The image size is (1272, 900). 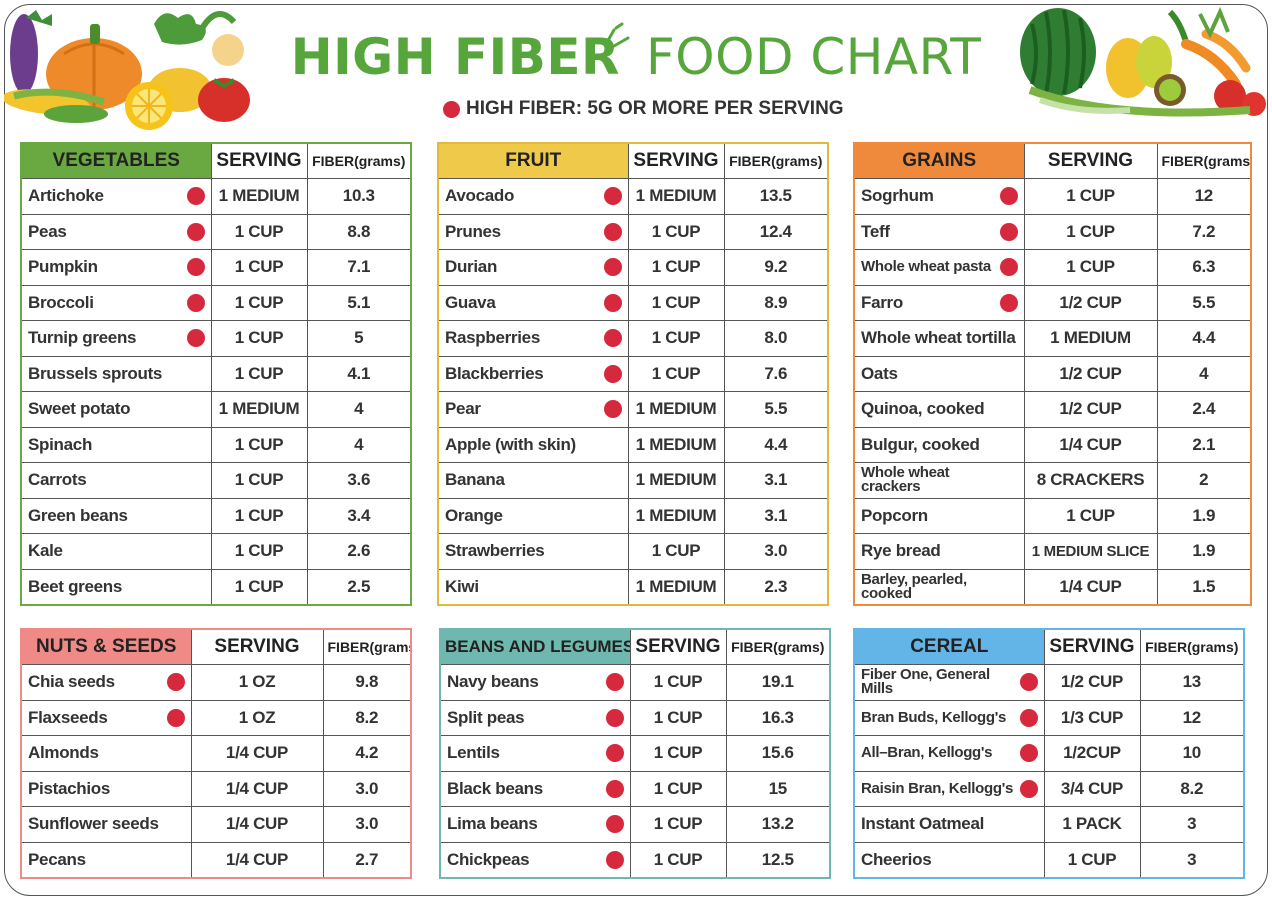 What do you see at coordinates (633, 515) in the screenshot?
I see `table-row: Orange 1 MEDIUM 3.1` at bounding box center [633, 515].